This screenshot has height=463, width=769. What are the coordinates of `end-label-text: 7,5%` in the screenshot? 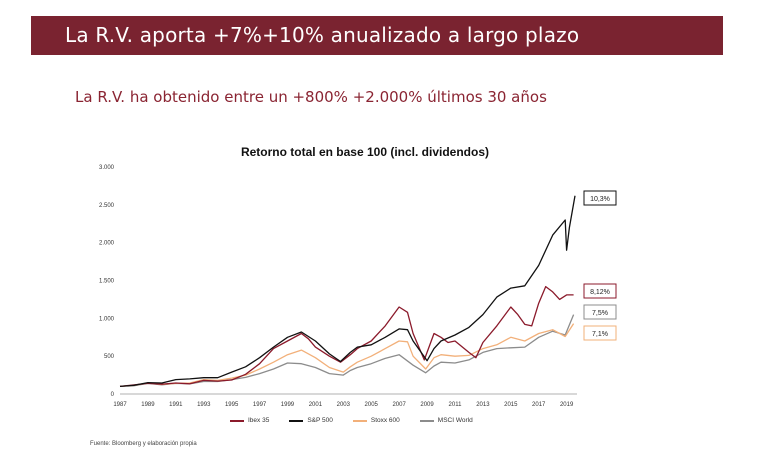 It's located at (600, 313).